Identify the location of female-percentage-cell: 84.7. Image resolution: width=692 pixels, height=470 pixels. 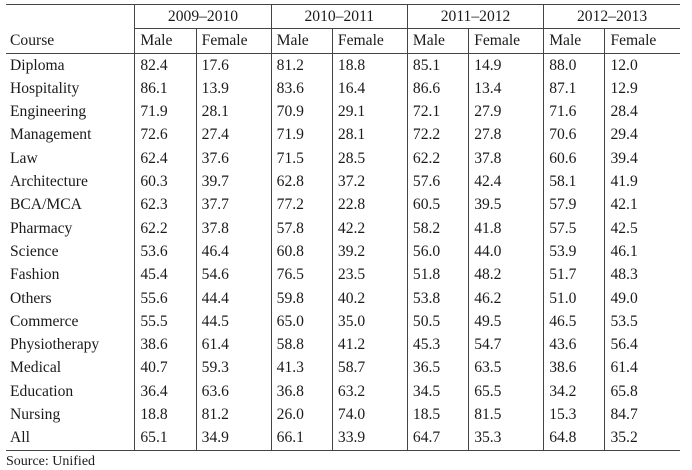
(642, 415).